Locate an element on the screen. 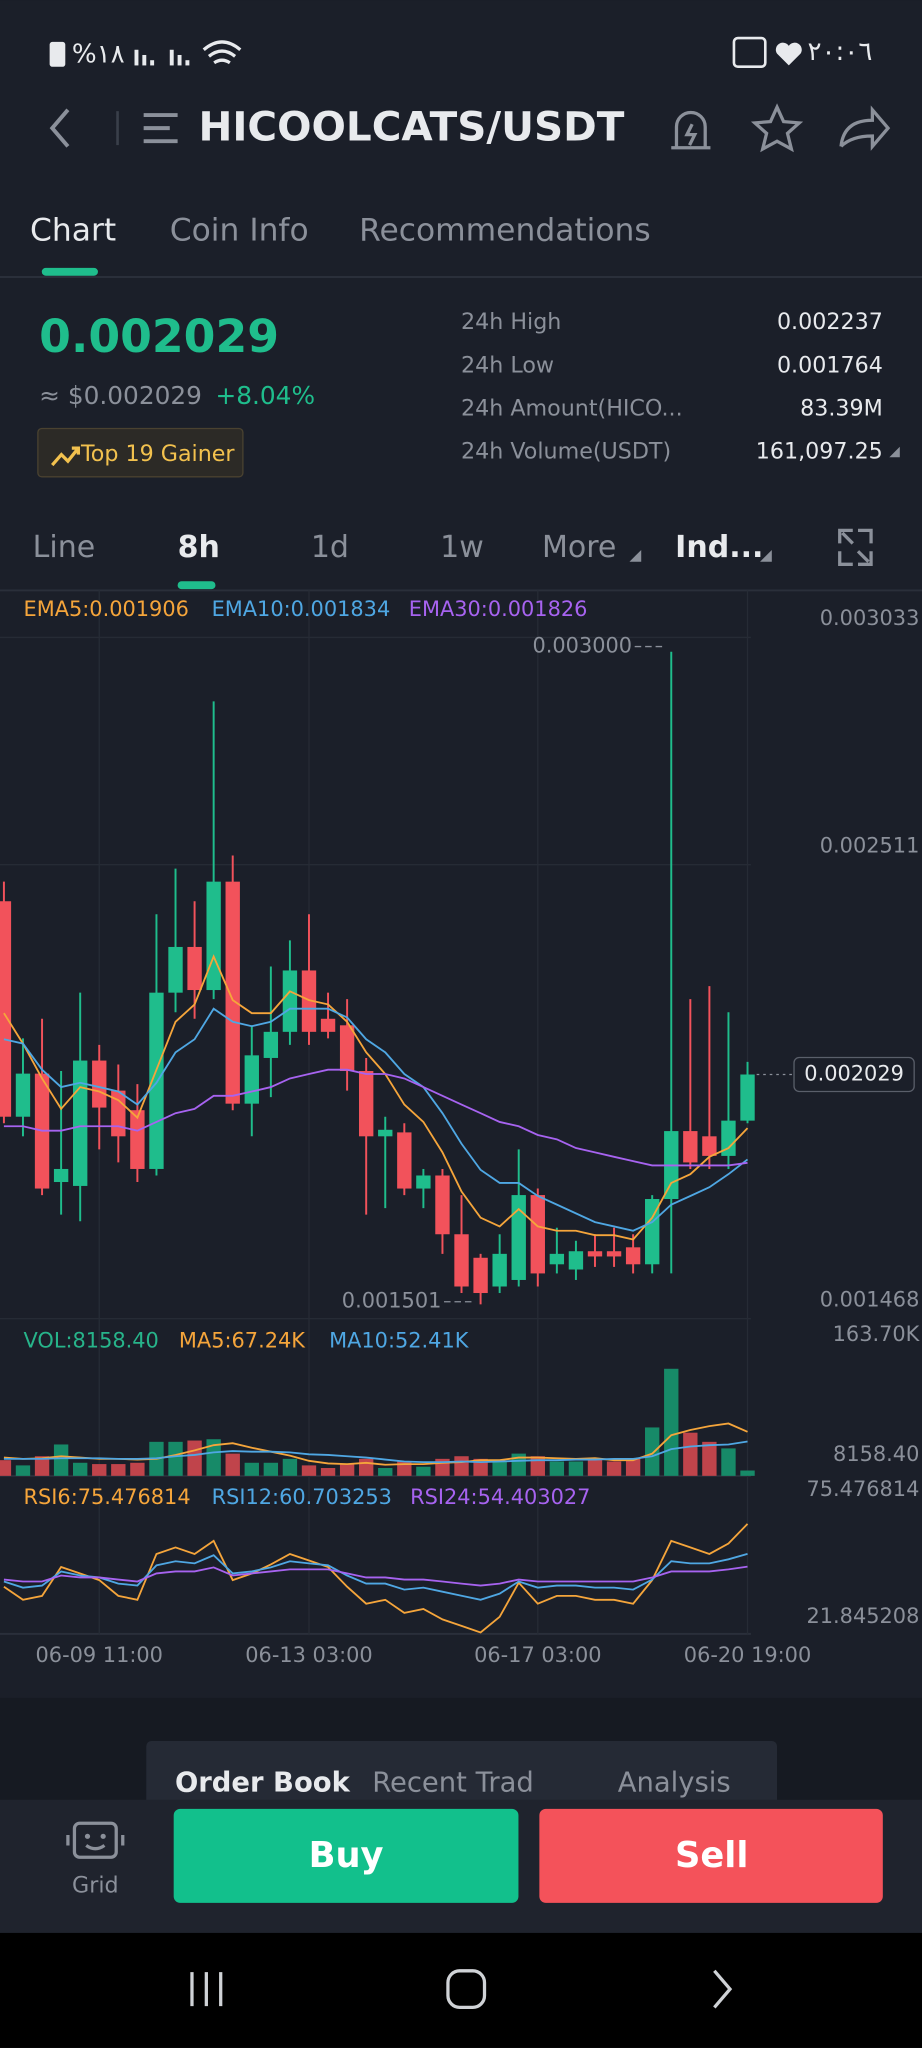 The height and width of the screenshot is (2048, 922). share-button is located at coordinates (865, 128).